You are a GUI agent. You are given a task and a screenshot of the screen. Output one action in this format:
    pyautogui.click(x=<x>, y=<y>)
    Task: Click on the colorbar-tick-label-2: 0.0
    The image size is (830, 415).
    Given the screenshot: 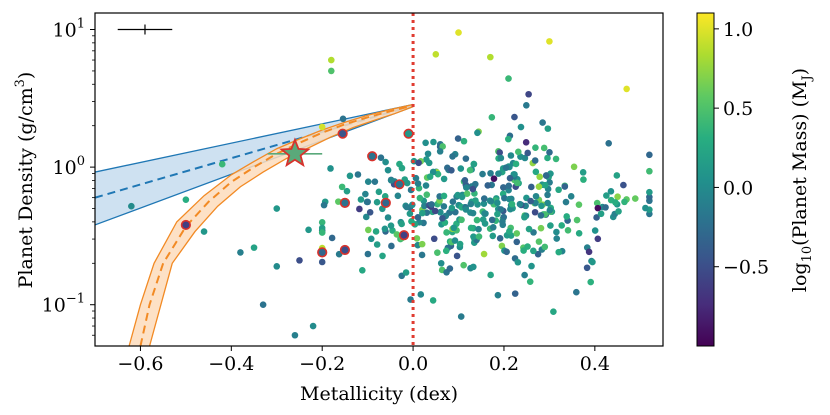 What is the action you would take?
    pyautogui.click(x=738, y=188)
    